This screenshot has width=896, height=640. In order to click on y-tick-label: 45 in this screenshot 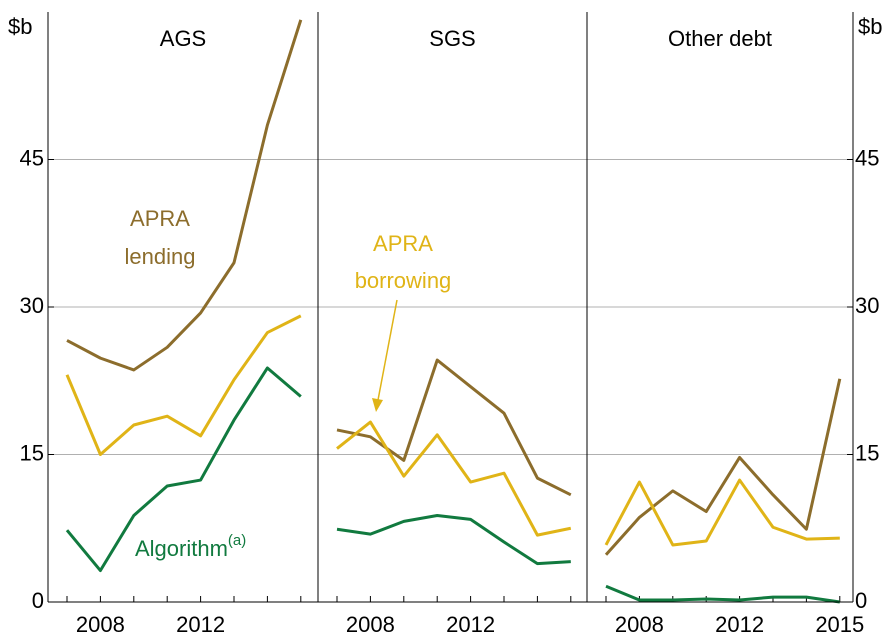, I will do `click(32, 157)`.